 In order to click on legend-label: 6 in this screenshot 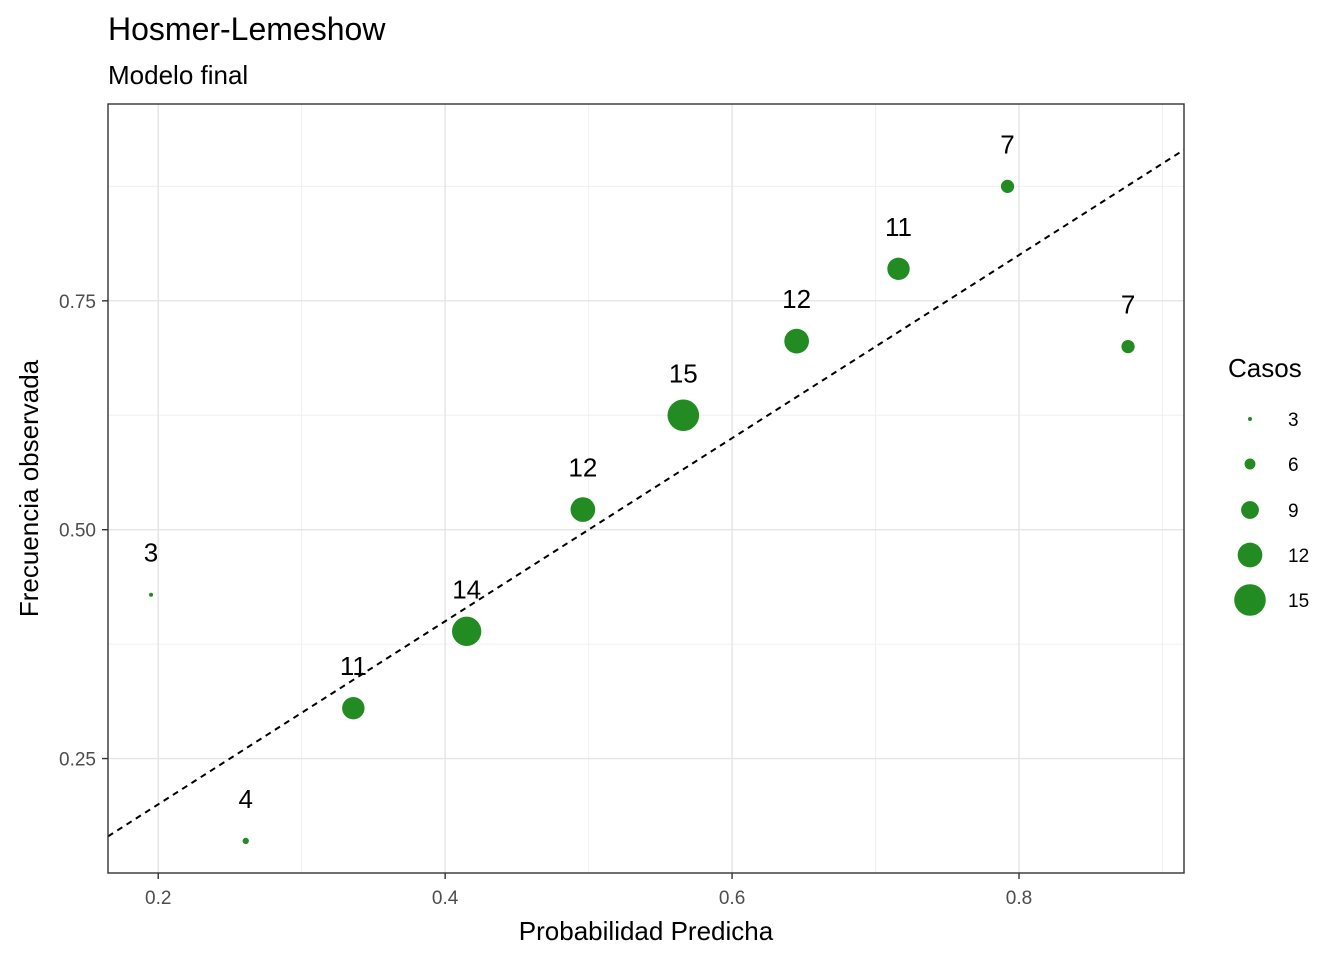, I will do `click(1293, 465)`.